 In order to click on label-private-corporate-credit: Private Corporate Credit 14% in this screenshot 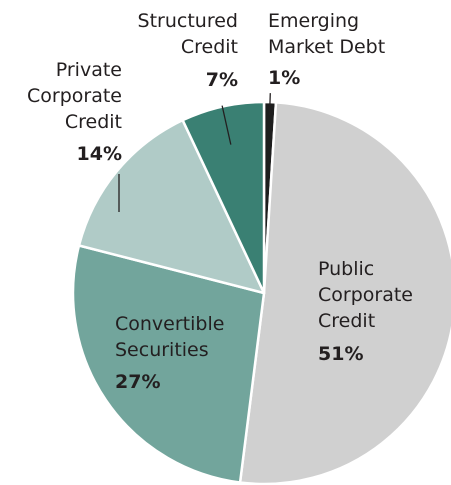, I will do `click(74, 112)`.